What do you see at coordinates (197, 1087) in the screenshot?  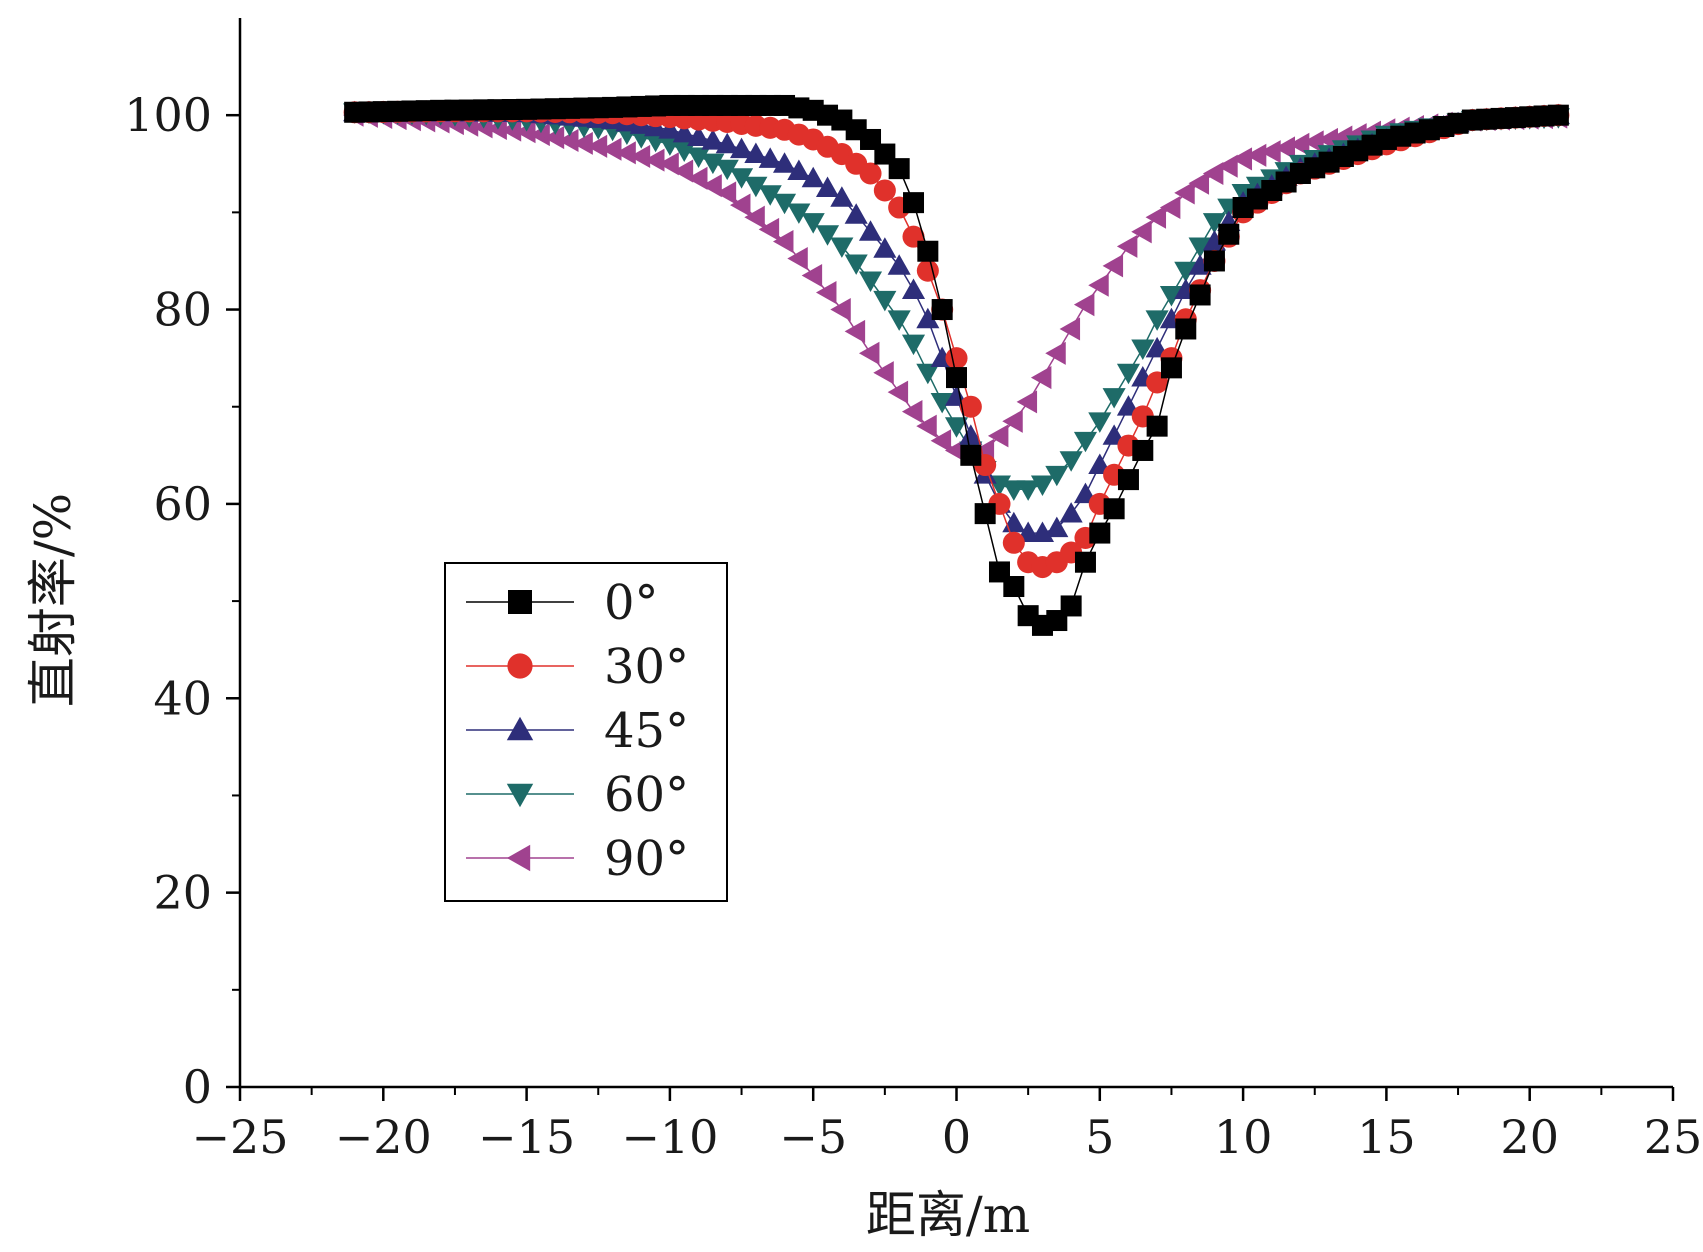 I see `y-tick-label: 0` at bounding box center [197, 1087].